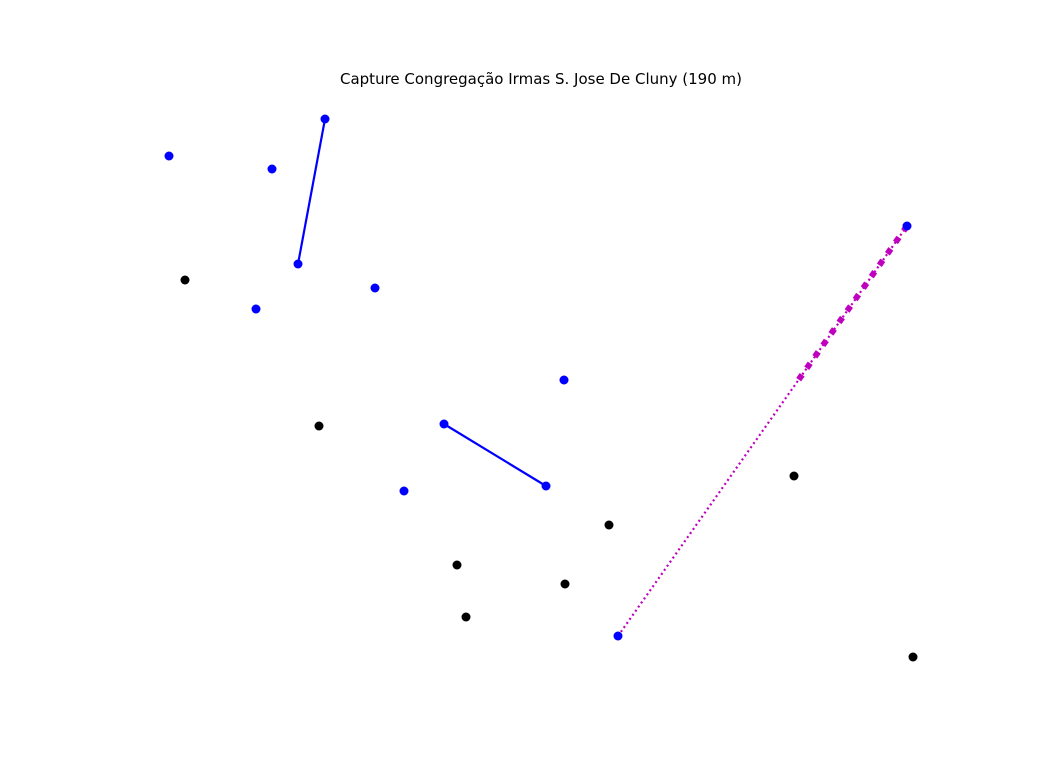 Image resolution: width=1056 pixels, height=768 pixels. I want to click on magenta-dotted-line, so click(762, 431).